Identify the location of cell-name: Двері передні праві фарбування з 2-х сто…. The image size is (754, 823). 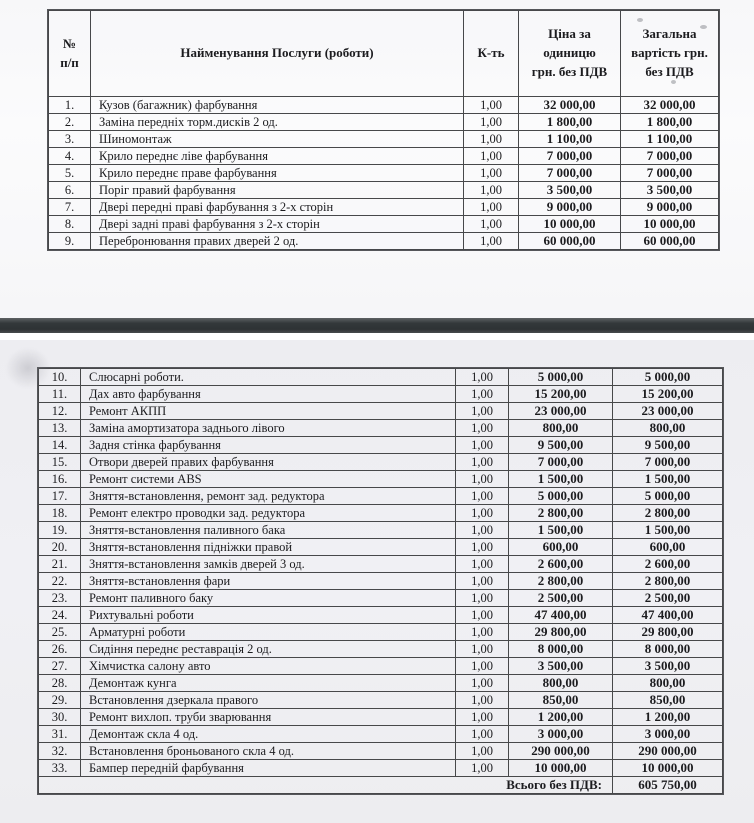
(277, 207).